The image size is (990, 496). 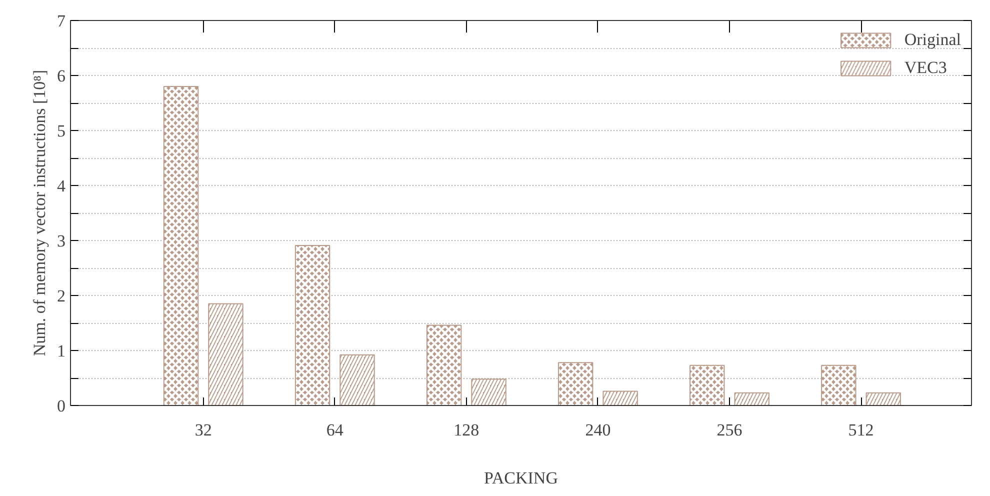 I want to click on x-tick-label: 128, so click(x=467, y=430).